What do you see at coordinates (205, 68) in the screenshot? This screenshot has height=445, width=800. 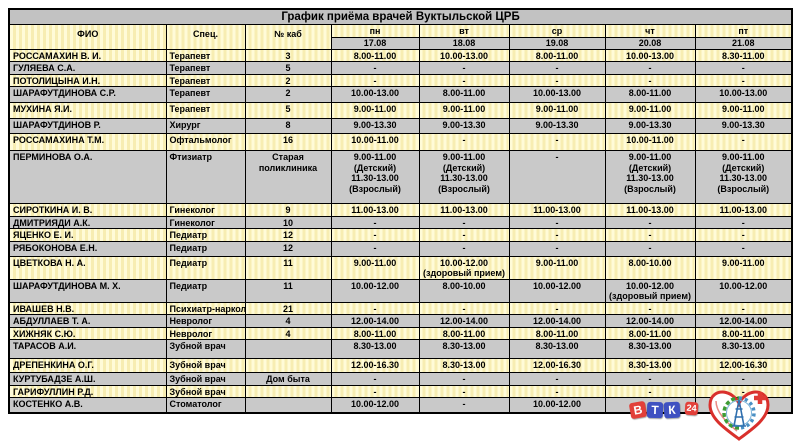 I see `doctor-specialty: Терапевт` at bounding box center [205, 68].